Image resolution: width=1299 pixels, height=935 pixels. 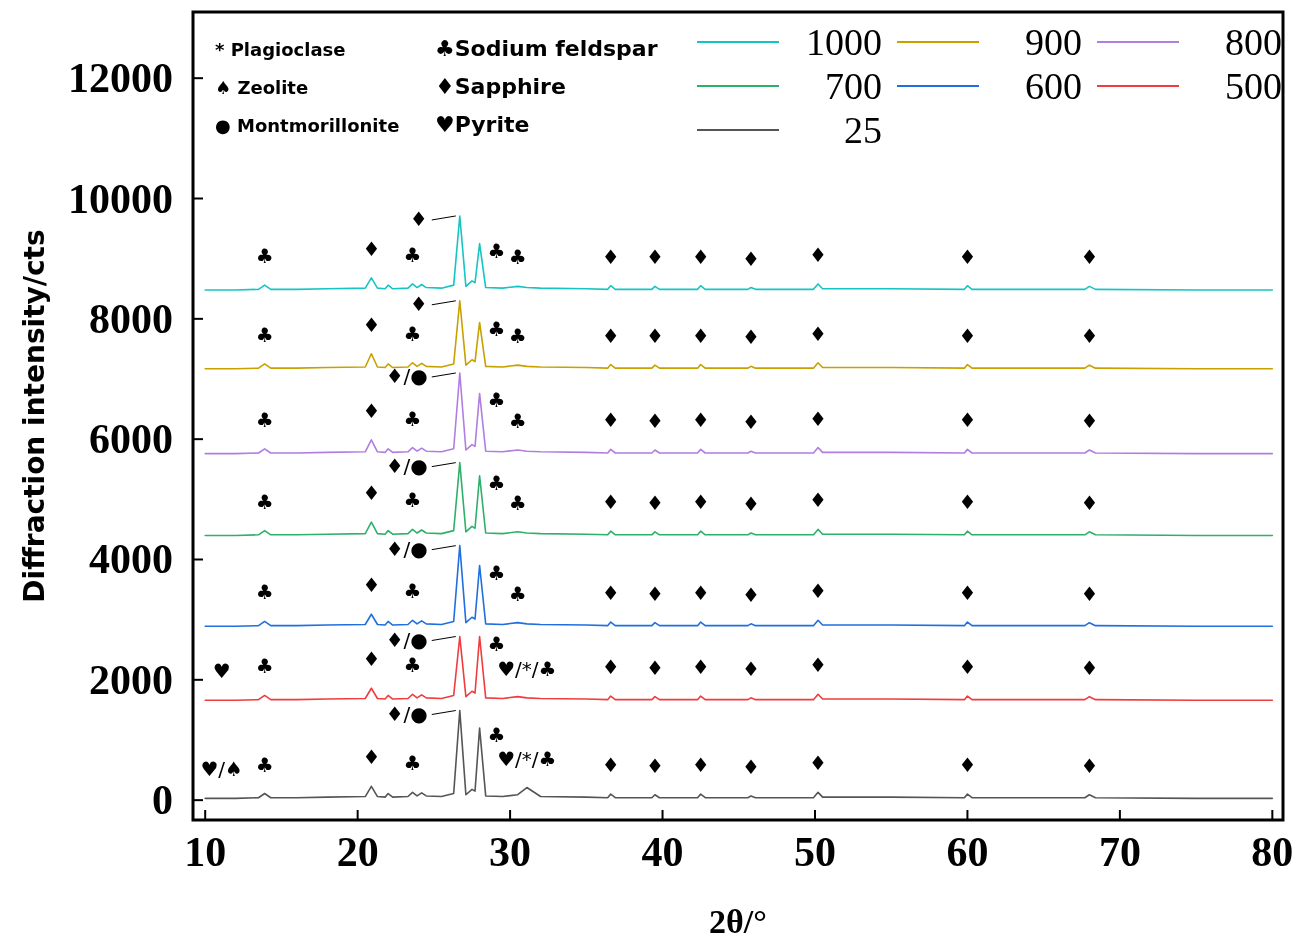 I want to click on x-tick-label: 50, so click(x=814, y=852).